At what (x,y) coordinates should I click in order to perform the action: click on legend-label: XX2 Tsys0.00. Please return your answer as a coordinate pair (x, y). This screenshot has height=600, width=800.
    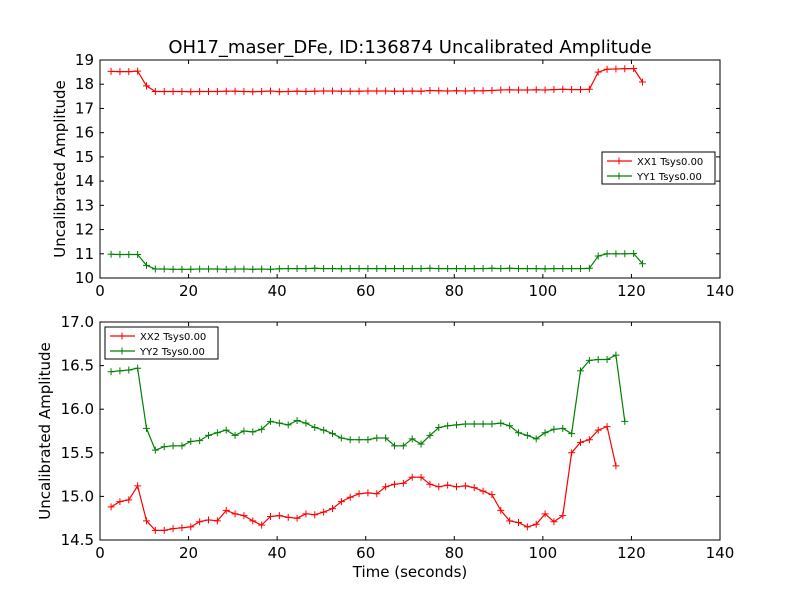
    Looking at the image, I should click on (173, 337).